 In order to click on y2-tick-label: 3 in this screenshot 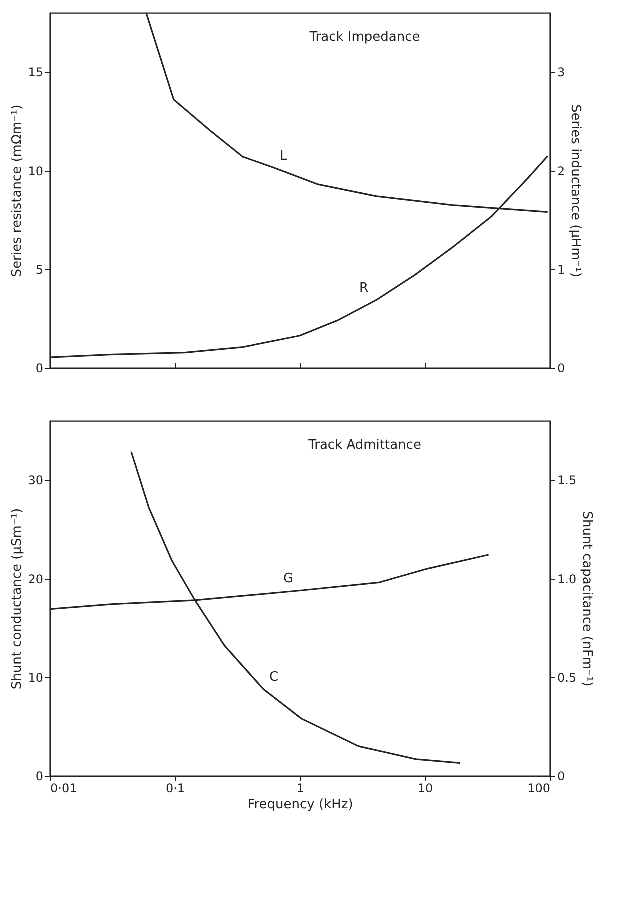, I will do `click(562, 73)`.